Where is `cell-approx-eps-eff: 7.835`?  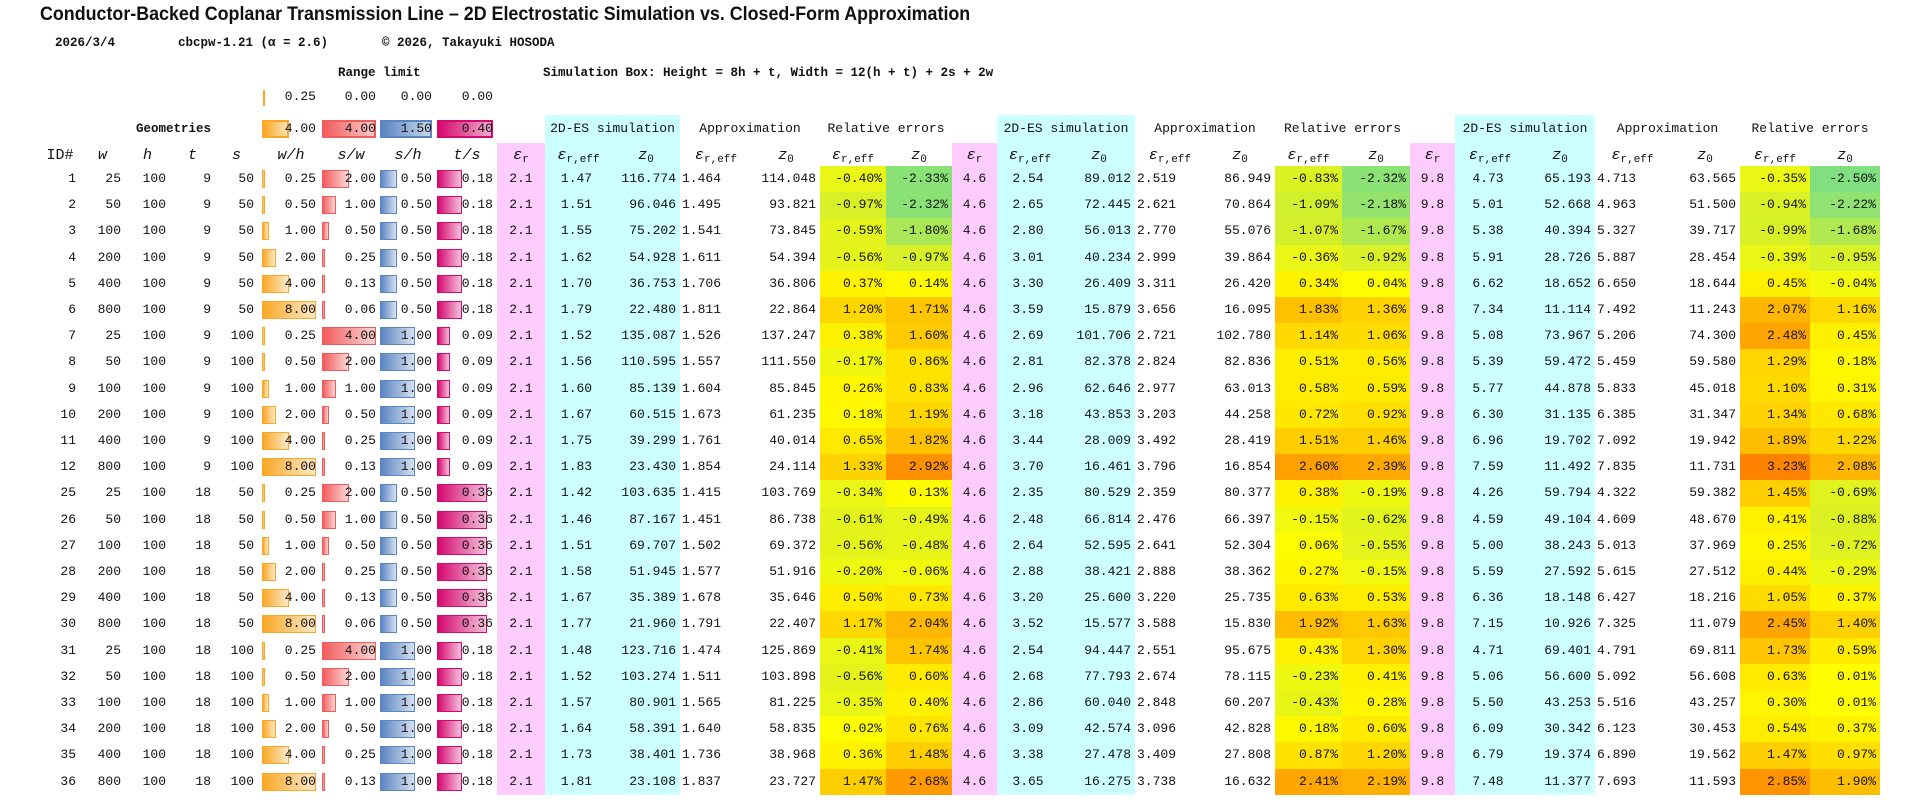 cell-approx-eps-eff: 7.835 is located at coordinates (1617, 467).